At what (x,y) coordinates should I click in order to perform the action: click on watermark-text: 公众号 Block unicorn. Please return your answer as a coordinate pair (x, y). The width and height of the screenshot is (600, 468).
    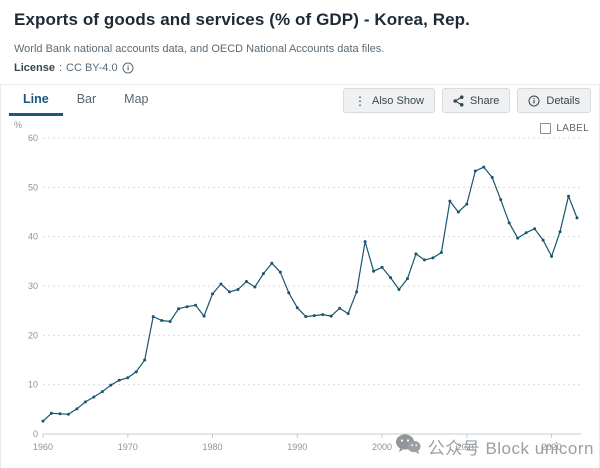
    Looking at the image, I should click on (510, 448).